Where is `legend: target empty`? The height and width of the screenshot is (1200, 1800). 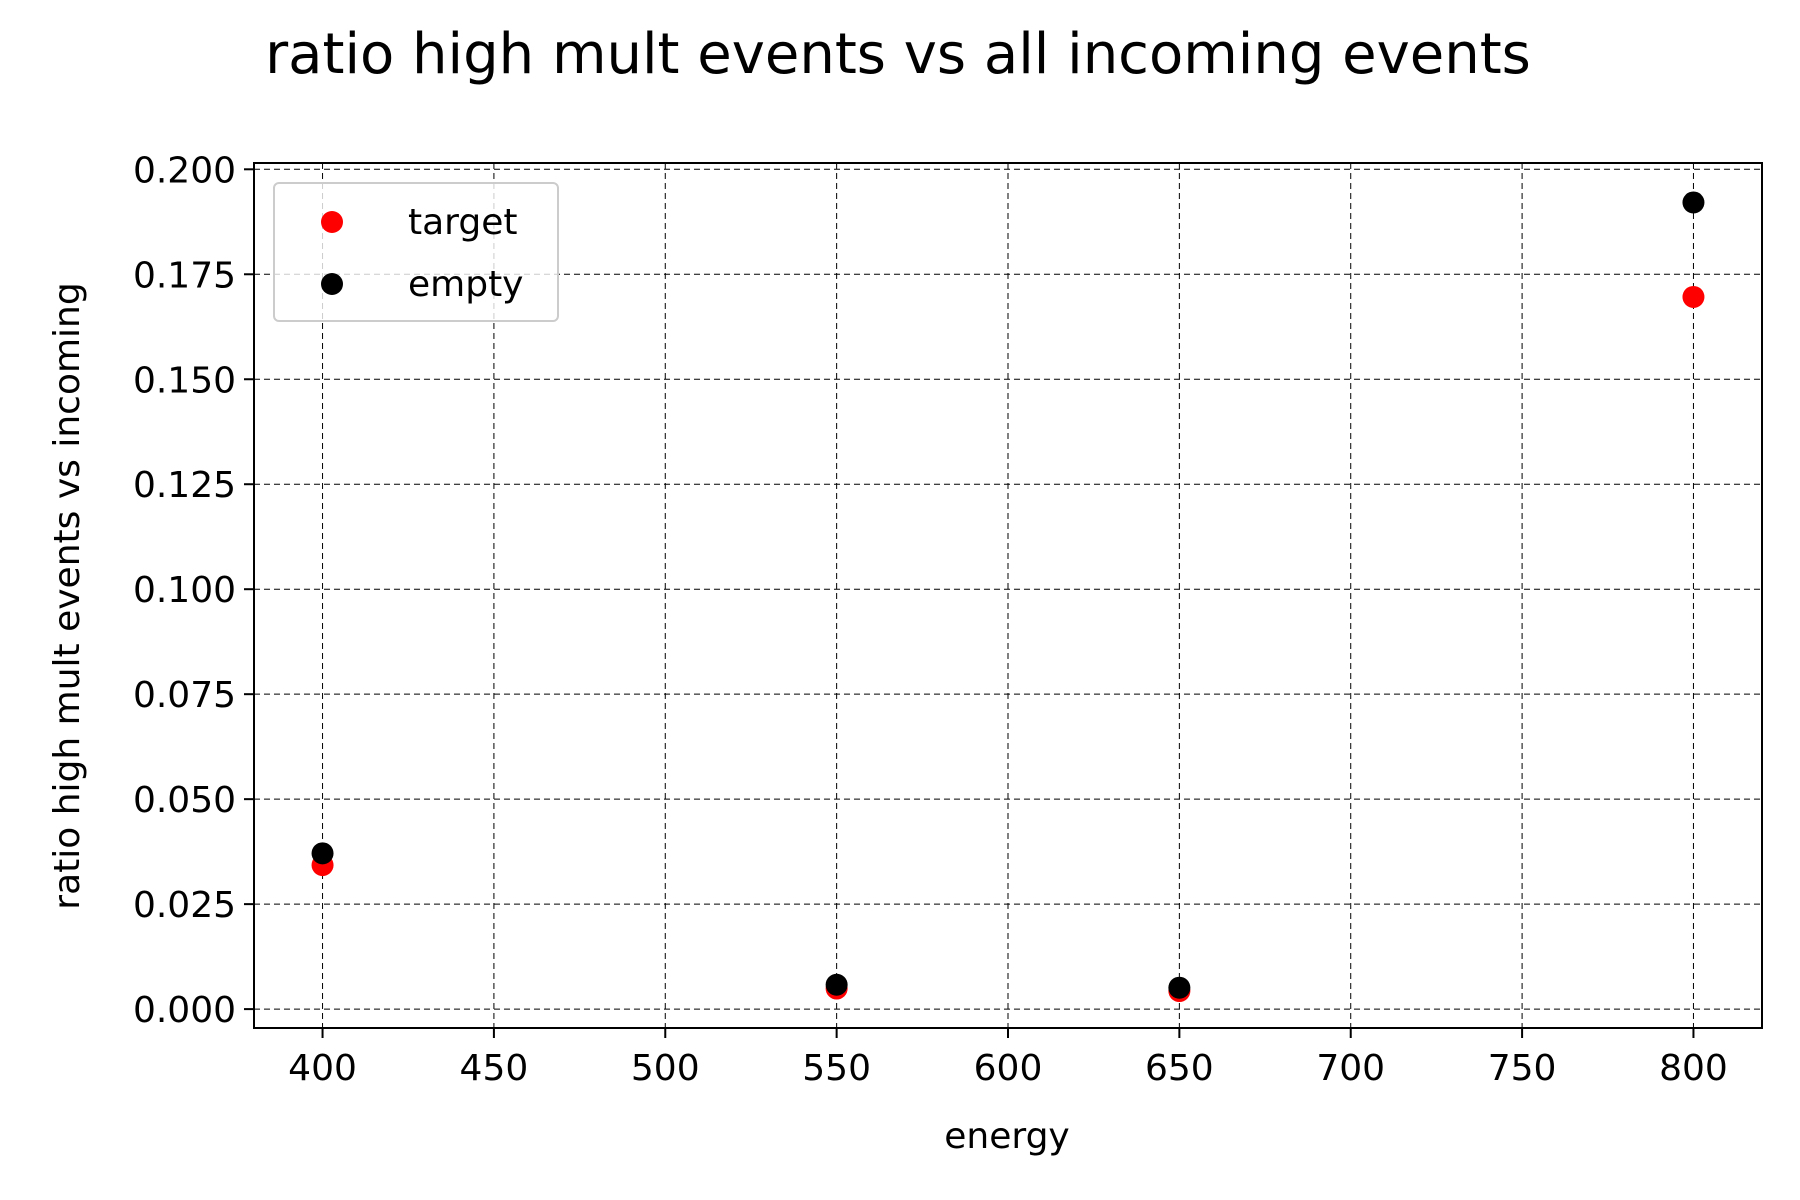 legend: target empty is located at coordinates (416, 252).